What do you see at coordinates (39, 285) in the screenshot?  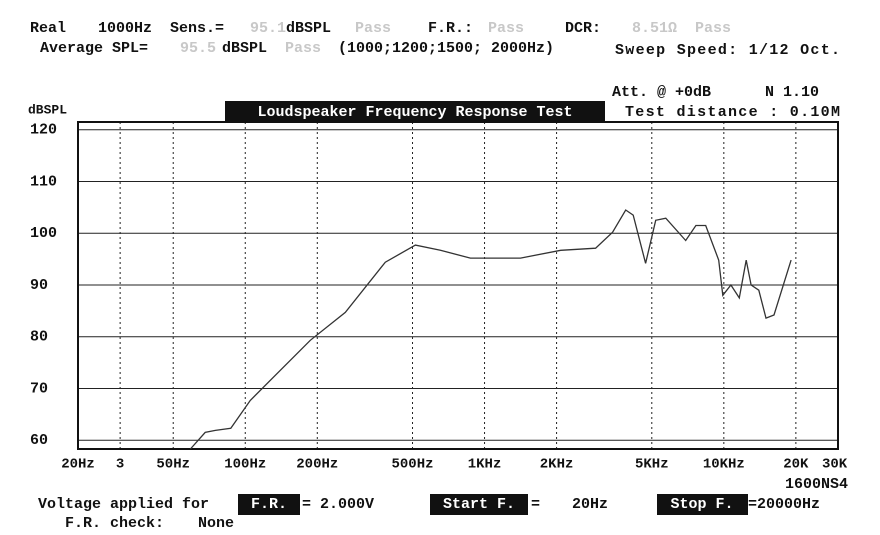 I see `y-tick-label: 90` at bounding box center [39, 285].